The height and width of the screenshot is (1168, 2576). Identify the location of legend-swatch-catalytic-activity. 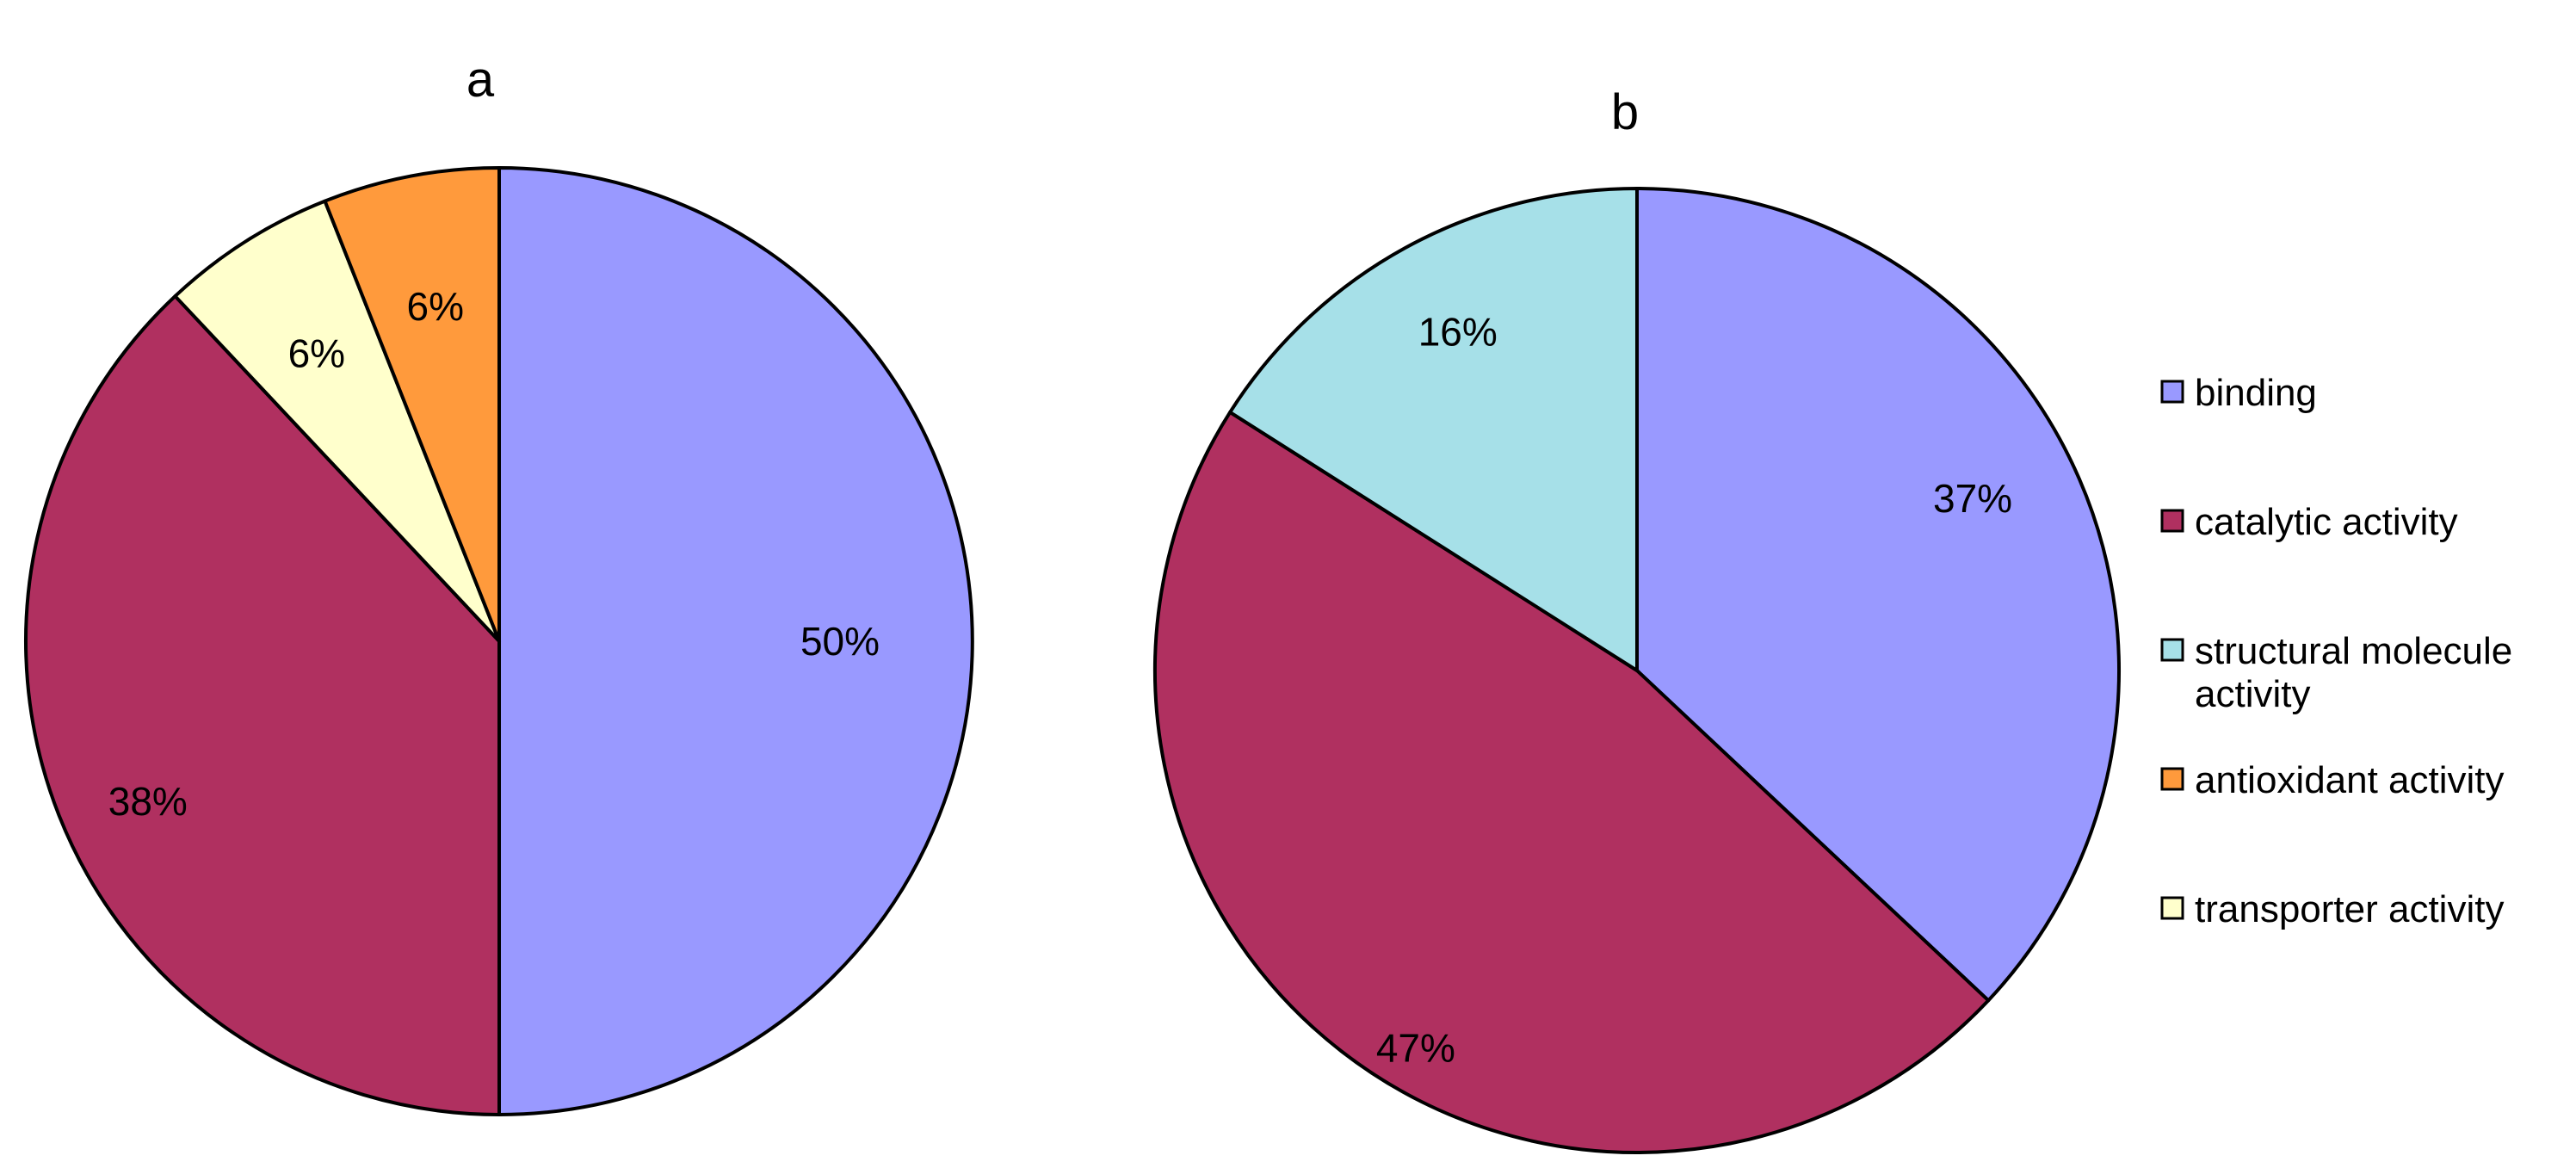
(2172, 521).